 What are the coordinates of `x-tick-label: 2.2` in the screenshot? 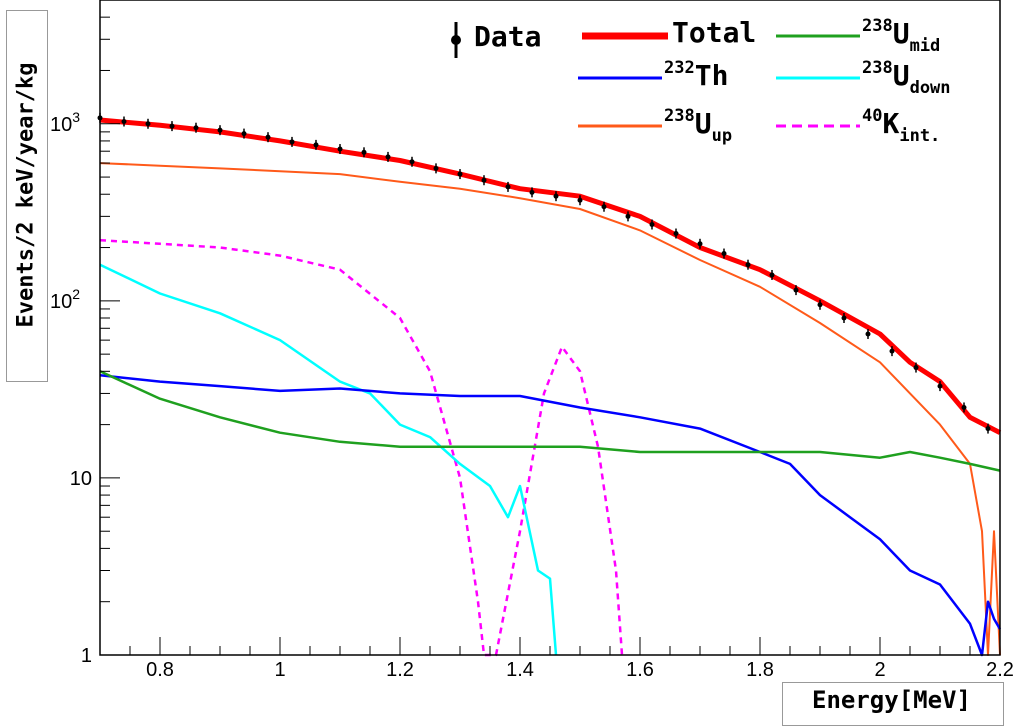 It's located at (1000, 670).